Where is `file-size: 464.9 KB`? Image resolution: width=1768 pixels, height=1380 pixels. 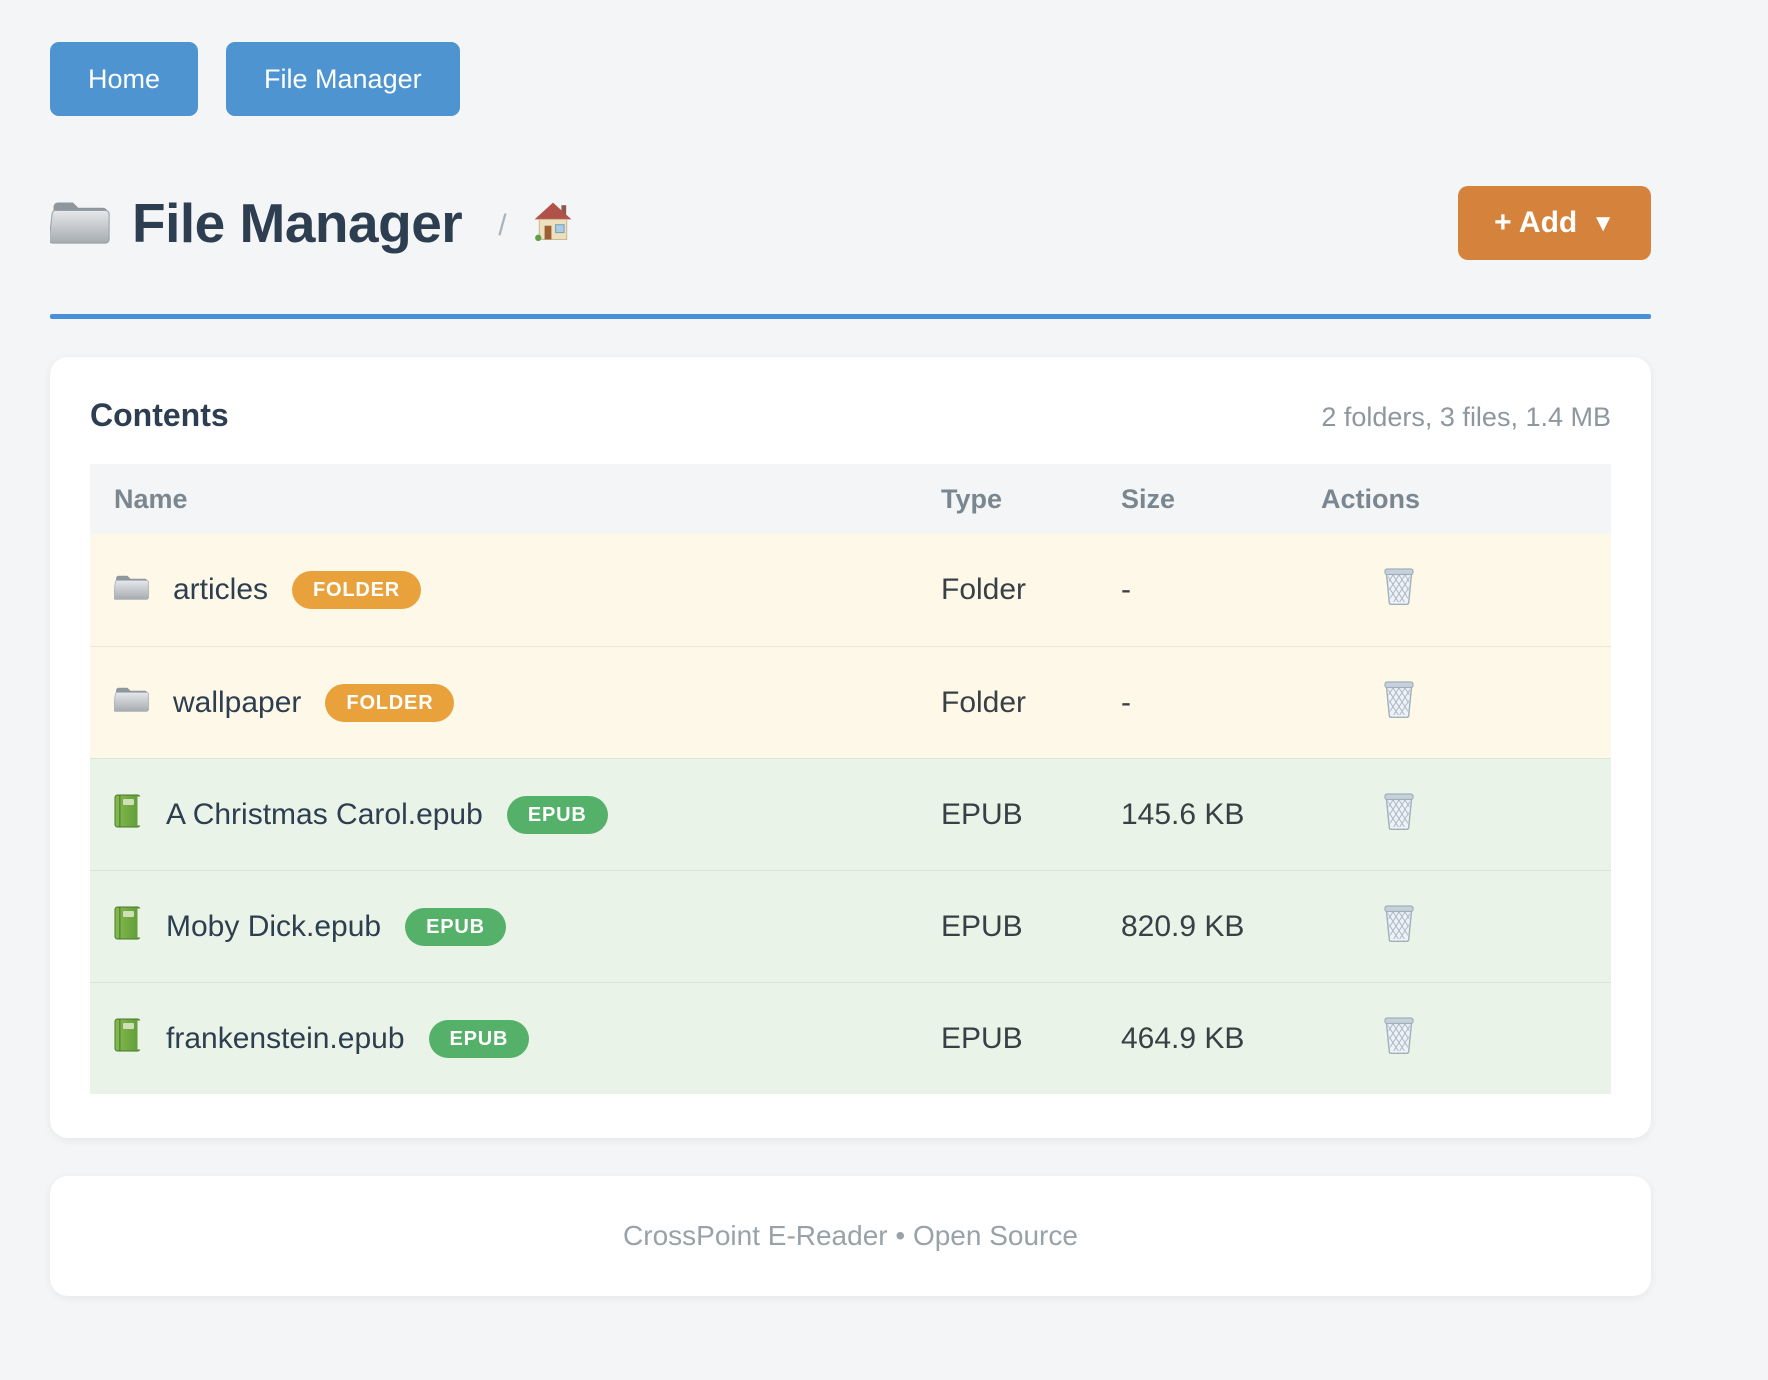
file-size: 464.9 KB is located at coordinates (1183, 1038).